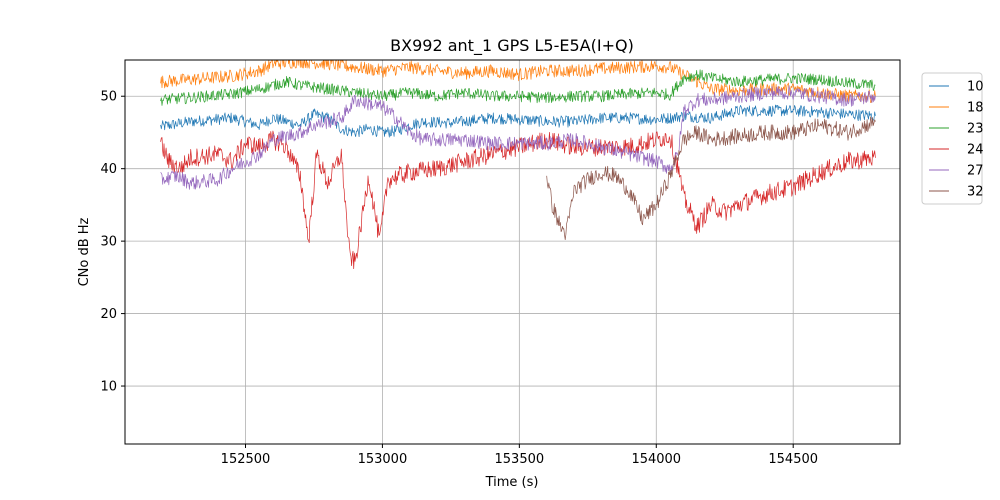 Image resolution: width=1000 pixels, height=500 pixels. Describe the element at coordinates (108, 387) in the screenshot. I see `y-tick-label: 10` at that location.